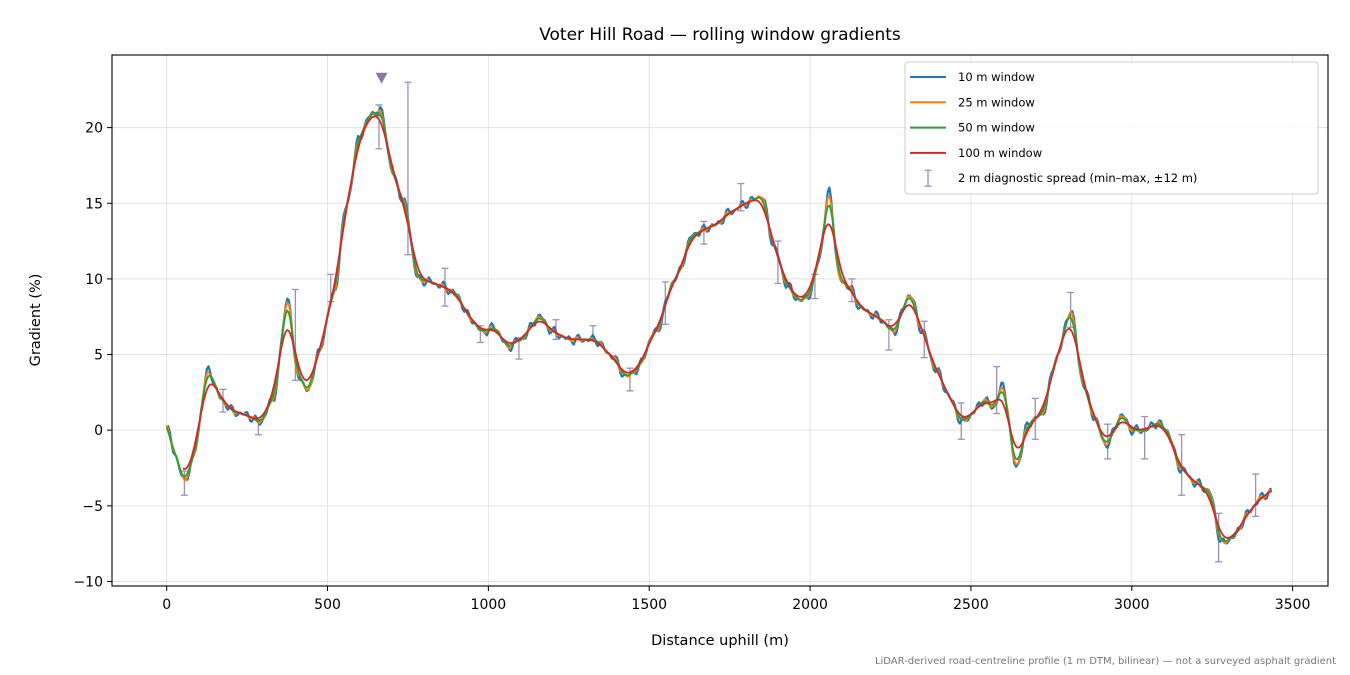  What do you see at coordinates (98, 356) in the screenshot?
I see `y-tick-label: 5` at bounding box center [98, 356].